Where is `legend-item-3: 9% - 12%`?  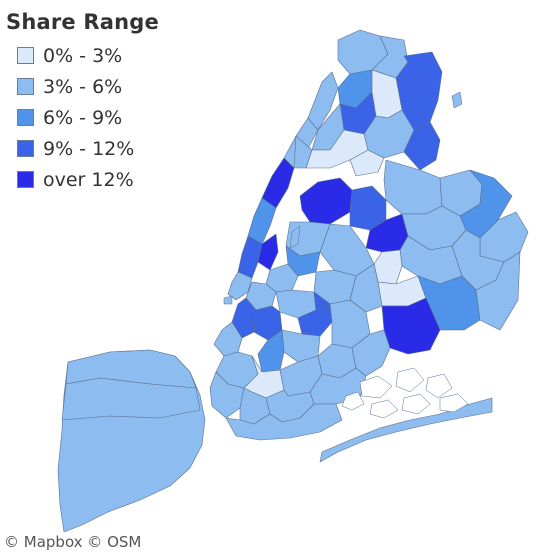
legend-item-3: 9% - 12% is located at coordinates (91, 148).